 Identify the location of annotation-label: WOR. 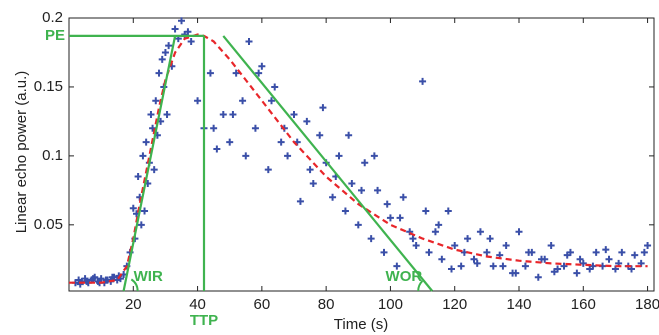
(404, 276).